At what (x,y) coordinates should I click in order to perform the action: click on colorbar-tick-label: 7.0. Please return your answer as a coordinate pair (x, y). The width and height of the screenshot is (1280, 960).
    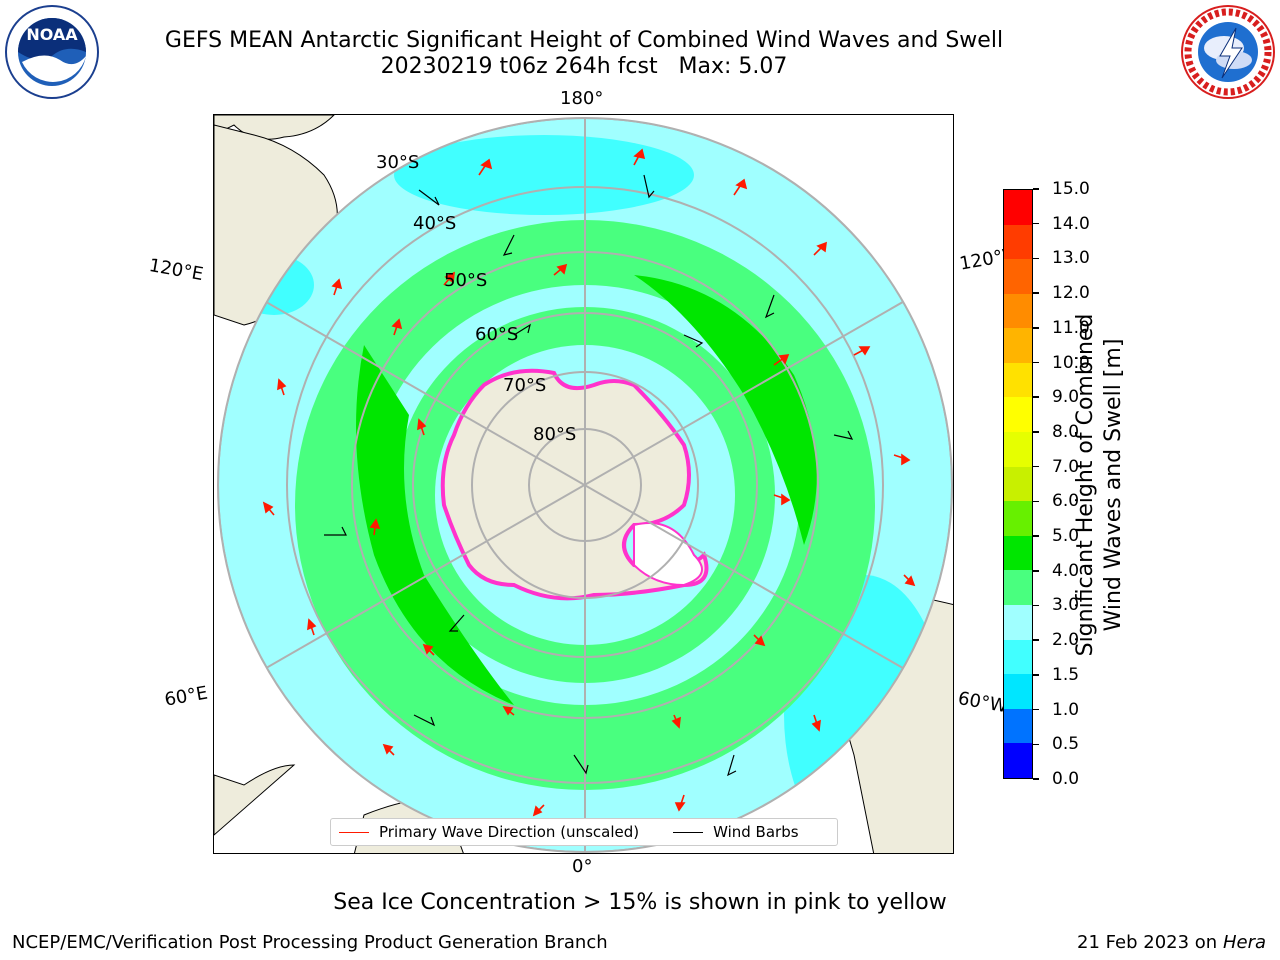
    Looking at the image, I should click on (1066, 466).